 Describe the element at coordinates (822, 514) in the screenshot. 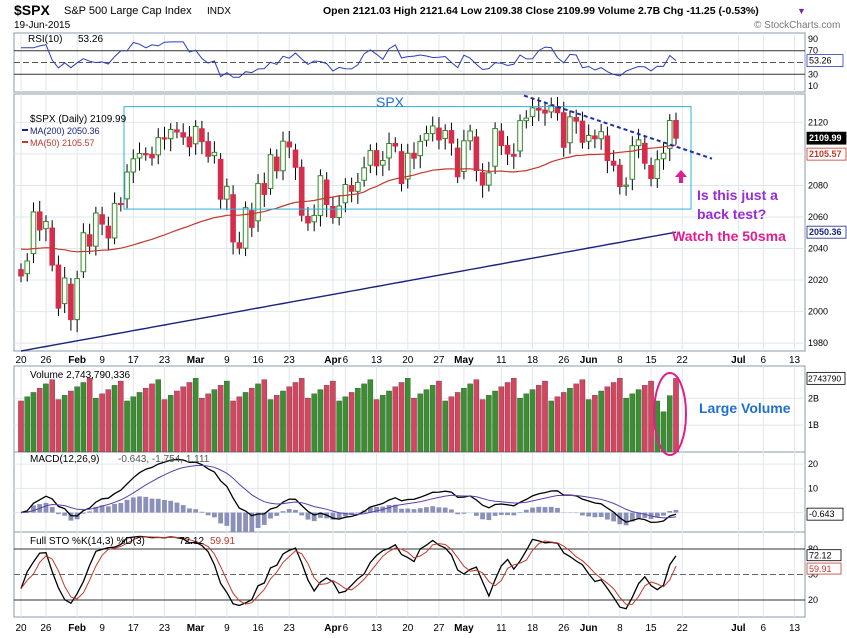

I see `macd-axis-tag-label: -0.643` at that location.